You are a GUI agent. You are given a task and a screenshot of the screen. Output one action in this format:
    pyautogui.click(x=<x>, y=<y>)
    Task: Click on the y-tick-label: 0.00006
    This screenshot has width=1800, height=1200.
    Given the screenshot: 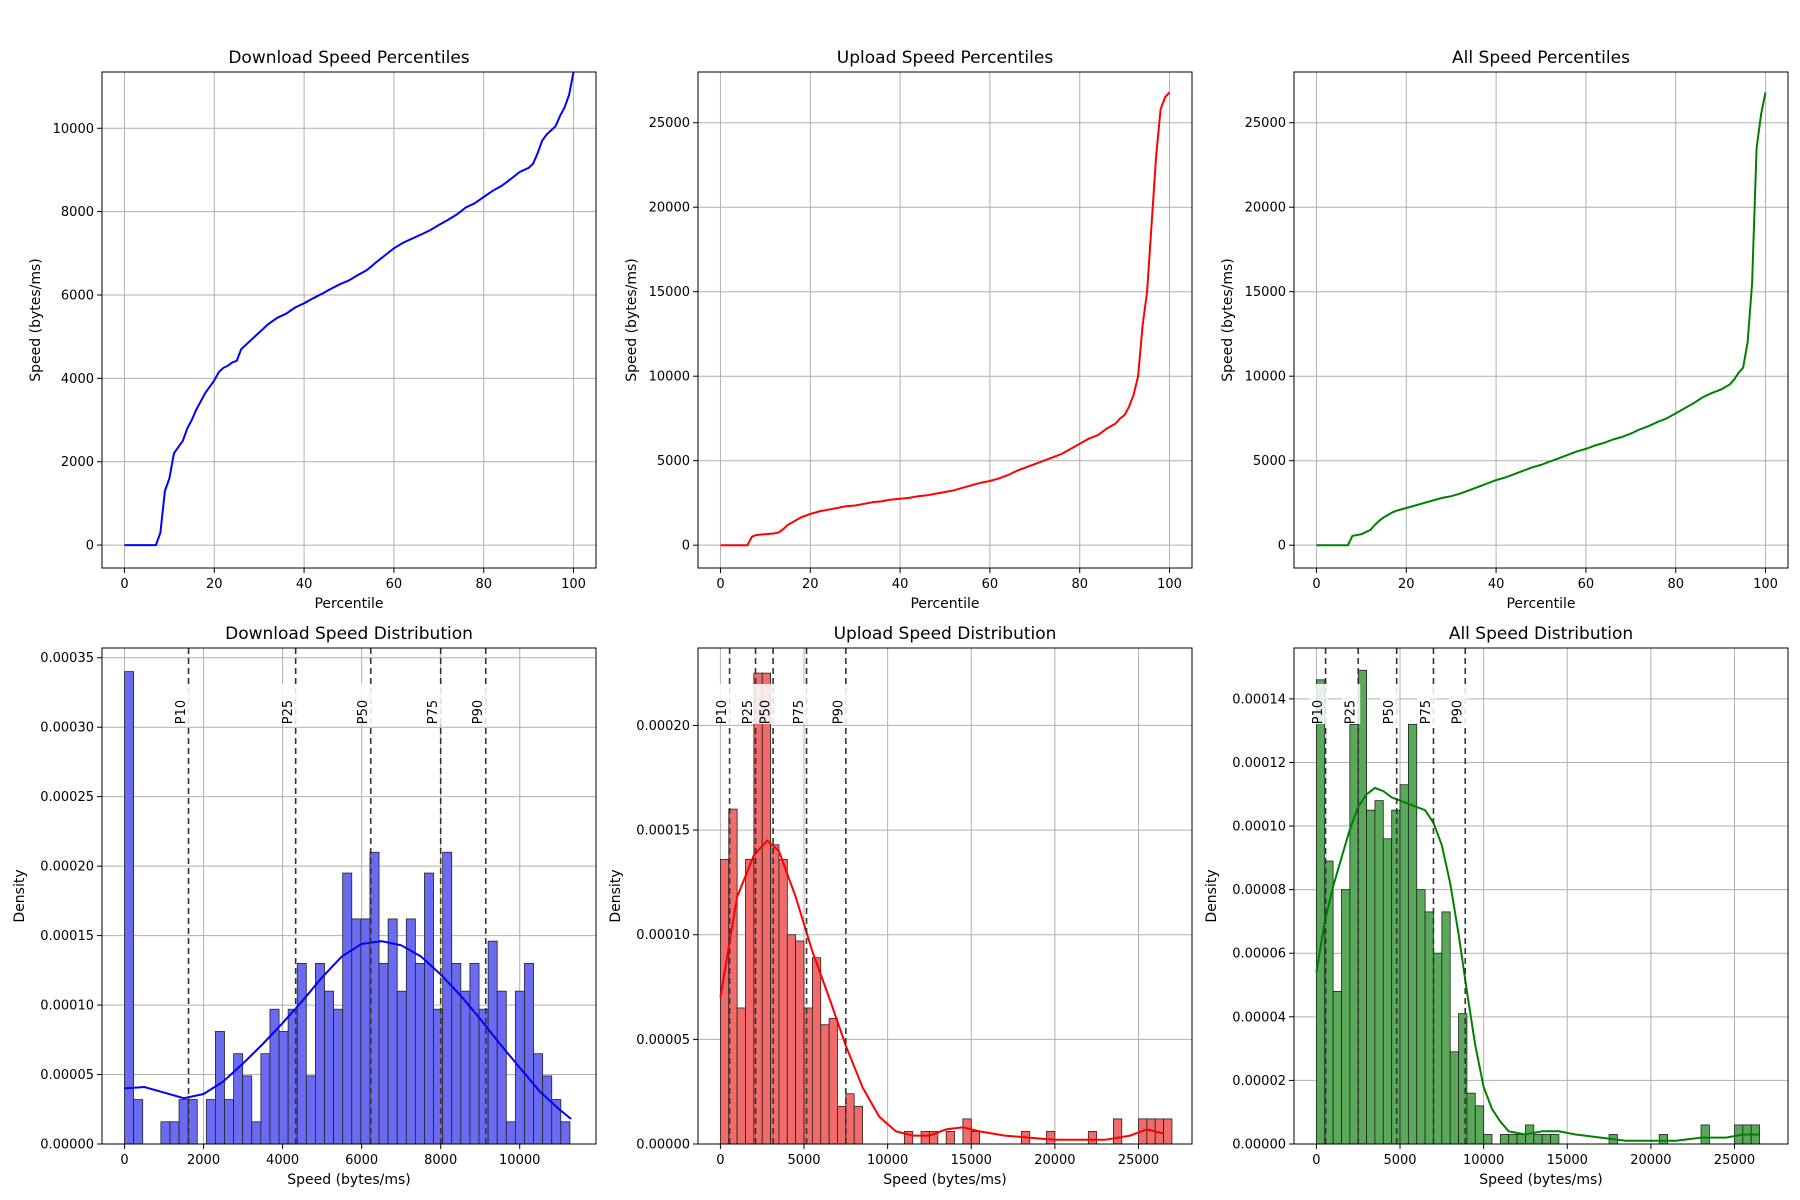 What is the action you would take?
    pyautogui.click(x=1259, y=954)
    